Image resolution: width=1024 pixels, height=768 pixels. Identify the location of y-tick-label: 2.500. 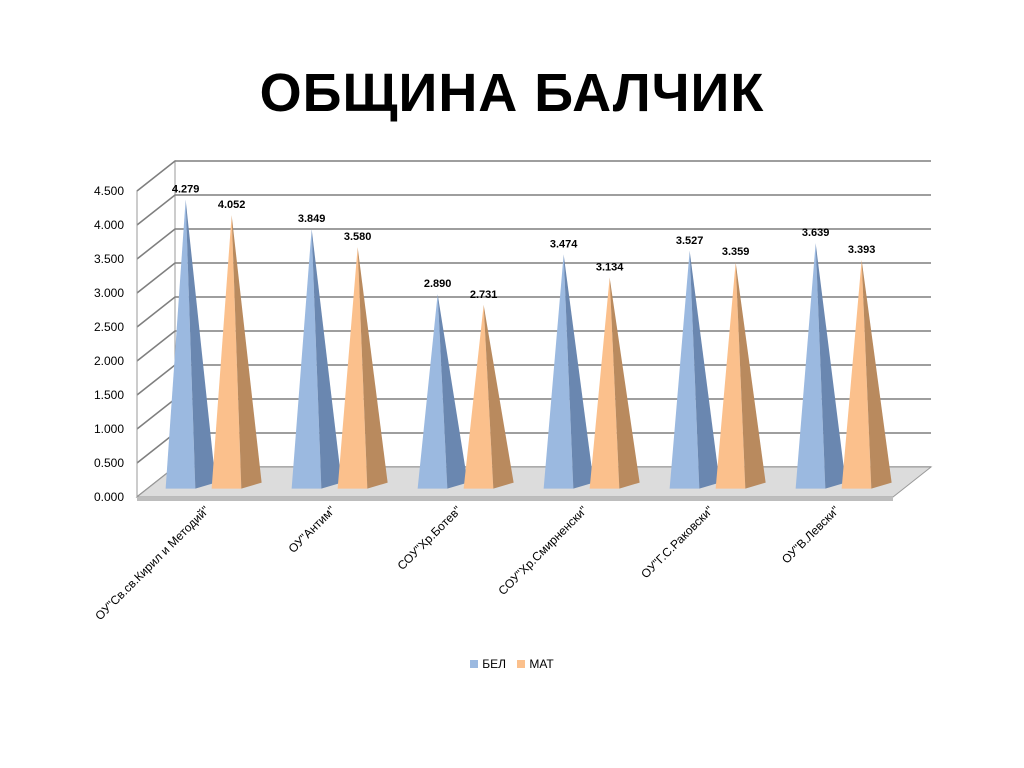
(109, 327).